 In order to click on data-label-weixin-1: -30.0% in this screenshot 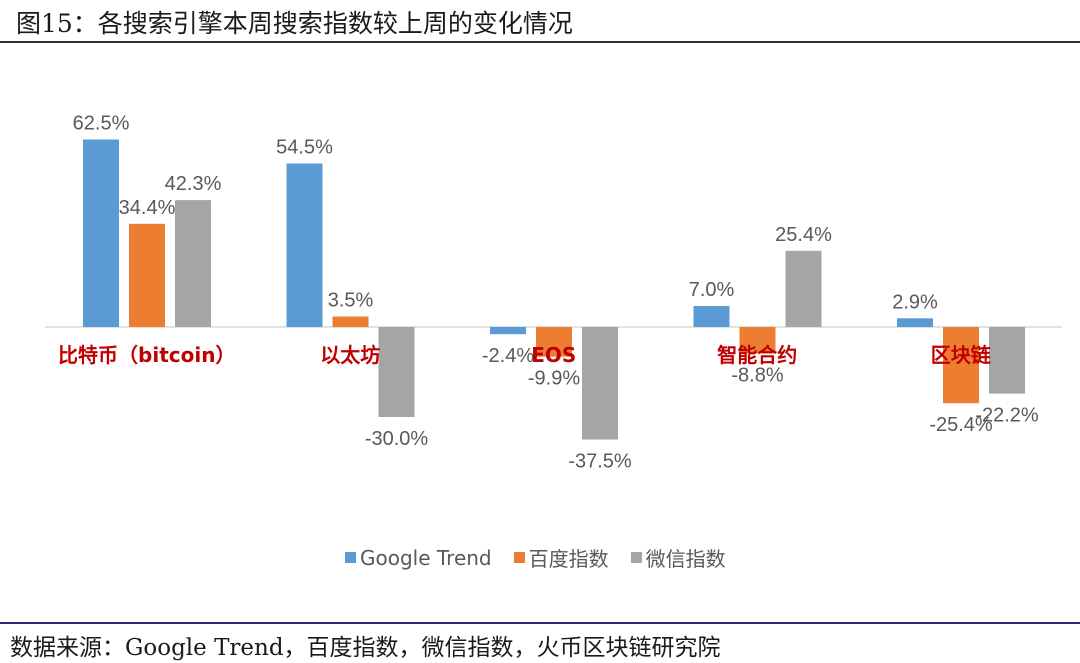, I will do `click(397, 439)`.